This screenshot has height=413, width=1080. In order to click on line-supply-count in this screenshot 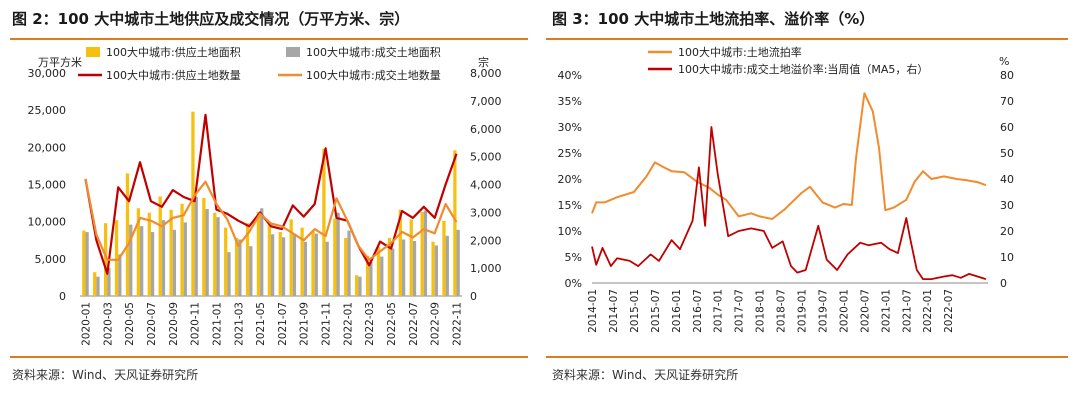, I will do `click(271, 194)`.